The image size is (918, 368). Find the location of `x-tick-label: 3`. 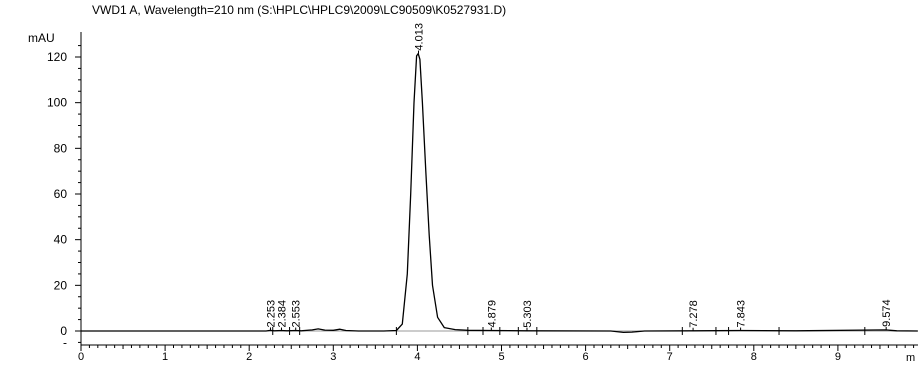

x-tick-label: 3 is located at coordinates (333, 357).